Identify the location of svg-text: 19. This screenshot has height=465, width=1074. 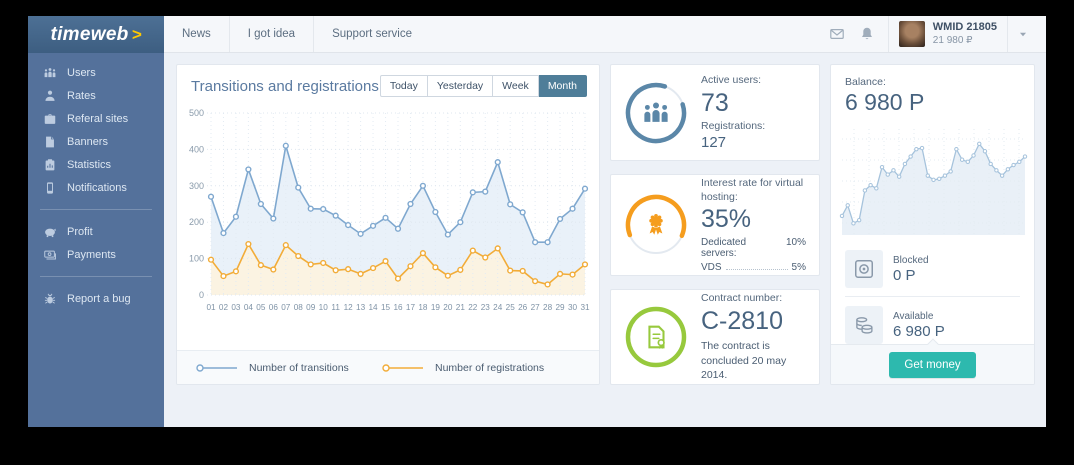
(436, 307).